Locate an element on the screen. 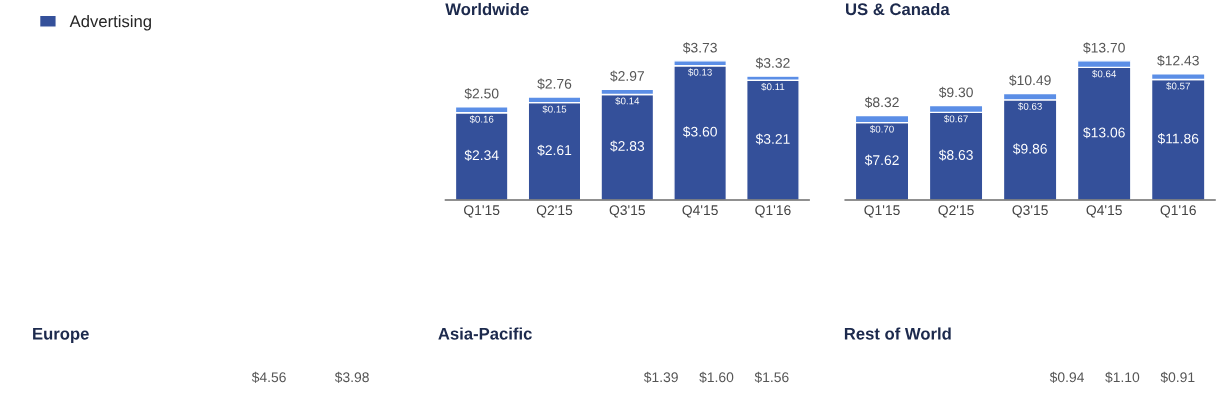  total-label: $8.32 is located at coordinates (881, 102).